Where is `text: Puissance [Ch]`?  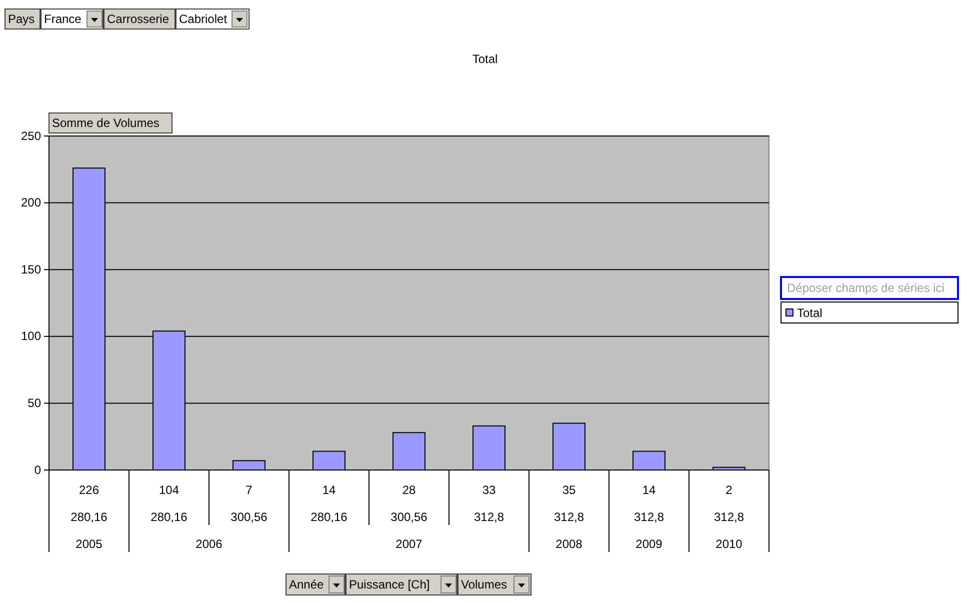
text: Puissance [Ch] is located at coordinates (389, 585).